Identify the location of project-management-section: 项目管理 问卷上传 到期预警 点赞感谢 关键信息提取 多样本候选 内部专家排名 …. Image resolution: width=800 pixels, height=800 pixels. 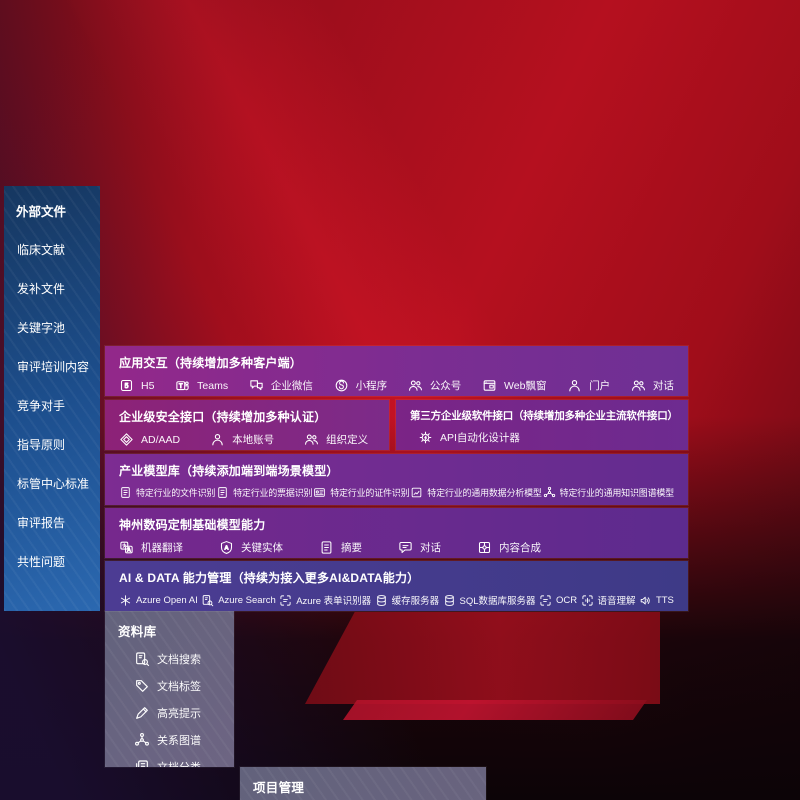
(363, 783).